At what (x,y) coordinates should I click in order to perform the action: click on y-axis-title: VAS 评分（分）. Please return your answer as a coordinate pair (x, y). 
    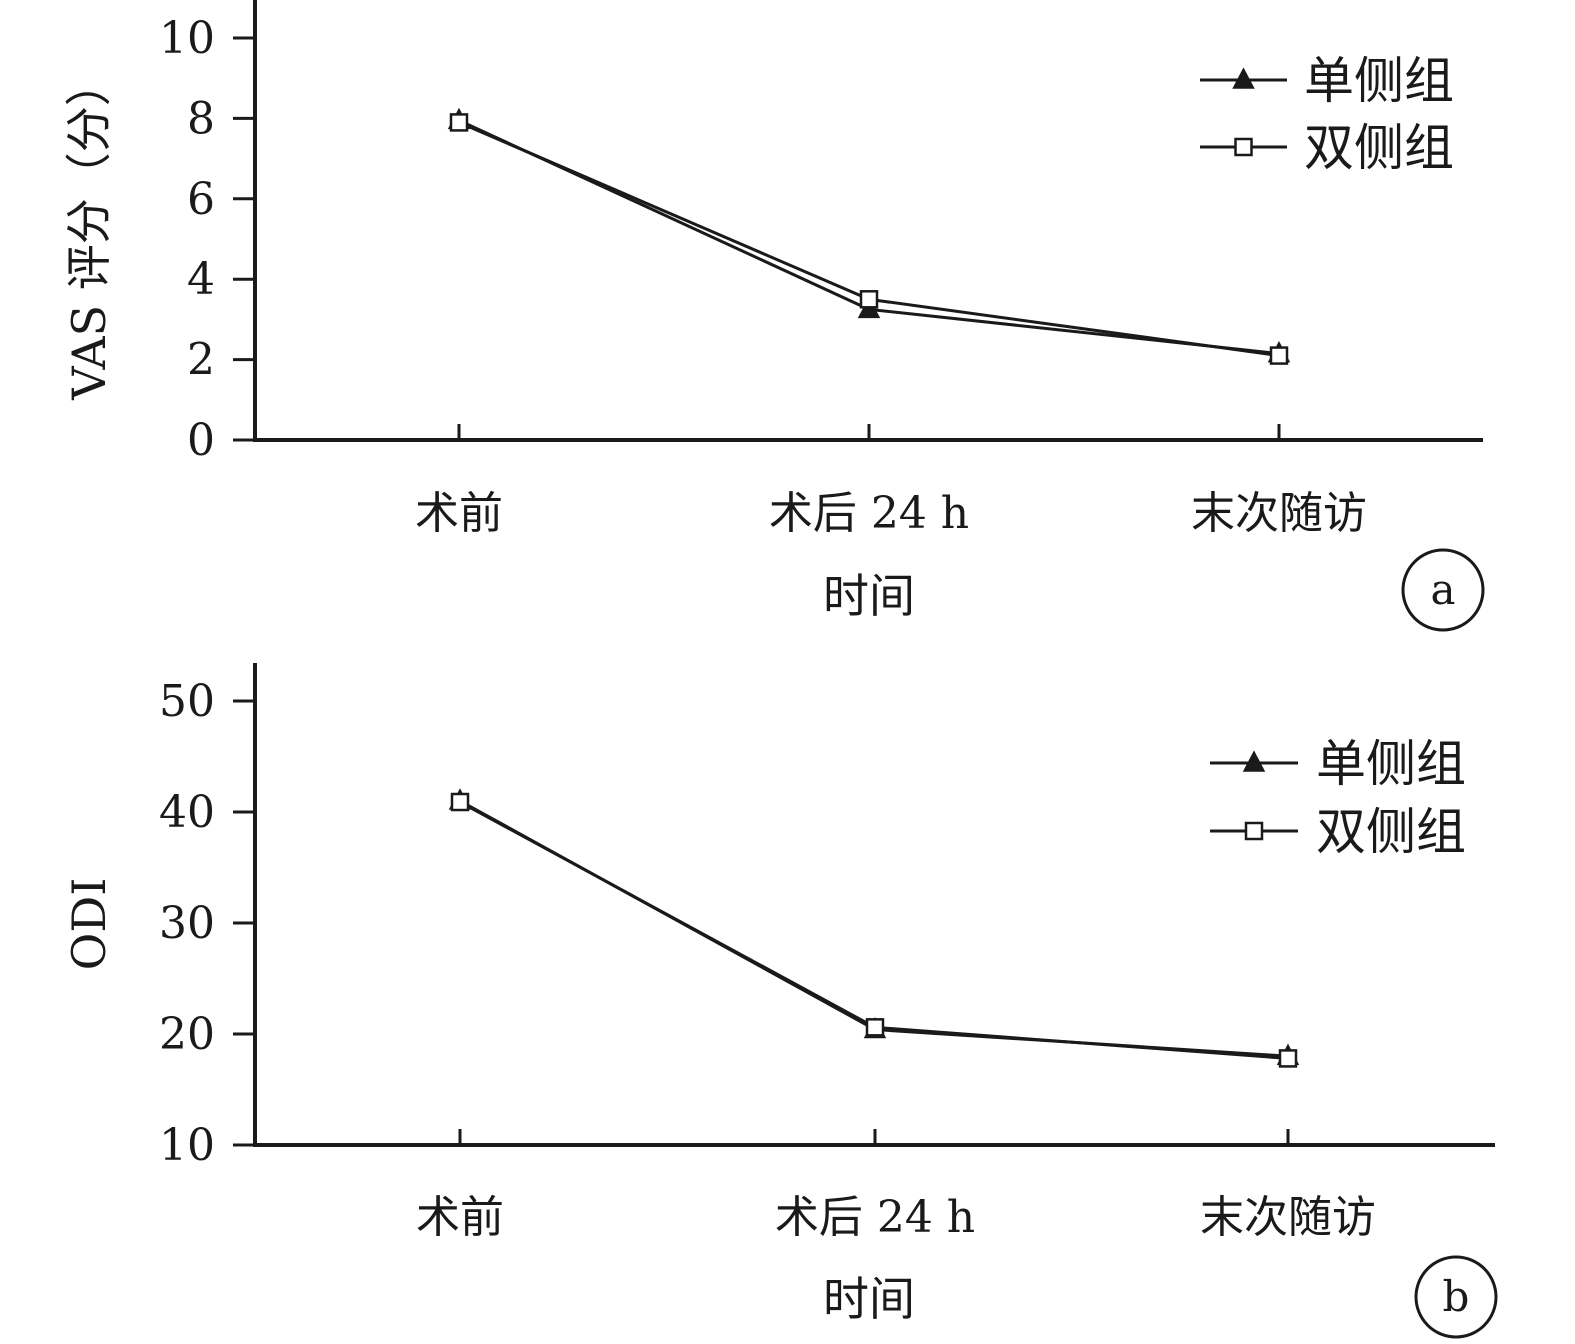
    Looking at the image, I should click on (89, 230).